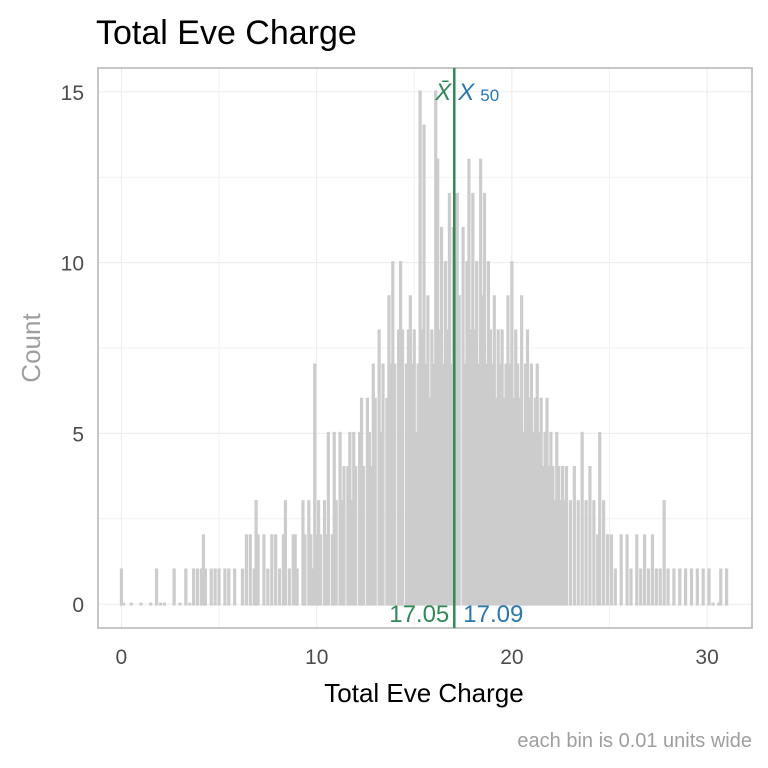 The image size is (768, 768). I want to click on x-tick-label: 30, so click(706, 657).